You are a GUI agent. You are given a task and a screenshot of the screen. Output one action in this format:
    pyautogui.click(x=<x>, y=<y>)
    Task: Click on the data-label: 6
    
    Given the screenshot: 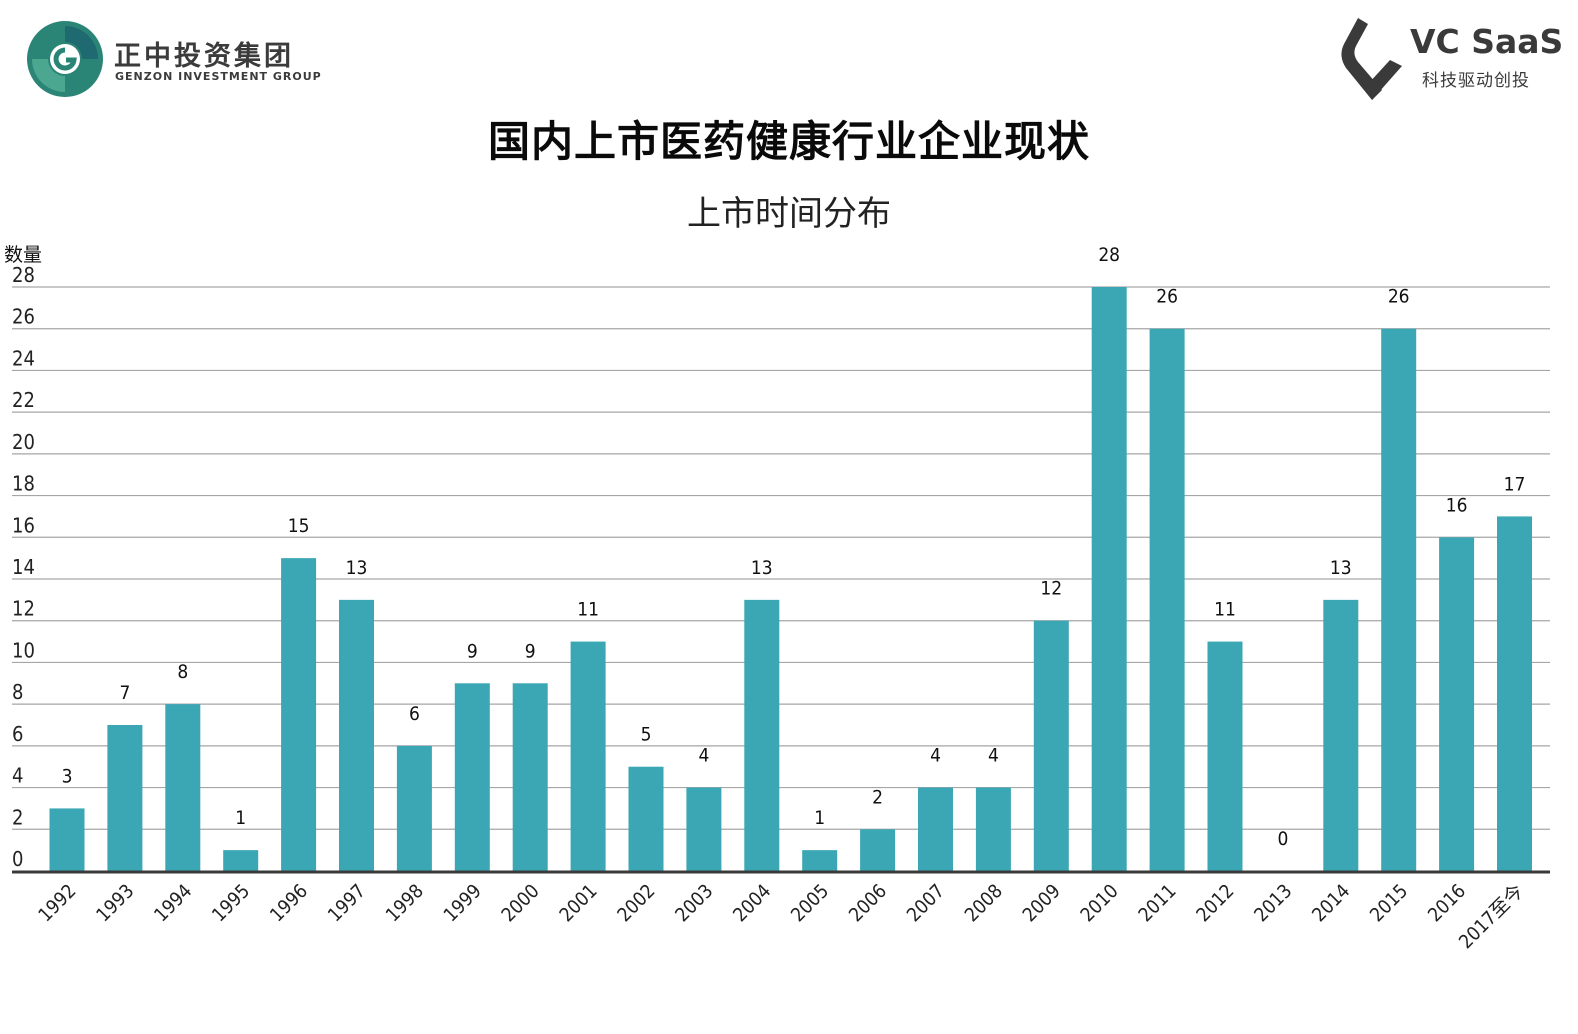 What is the action you would take?
    pyautogui.click(x=414, y=714)
    